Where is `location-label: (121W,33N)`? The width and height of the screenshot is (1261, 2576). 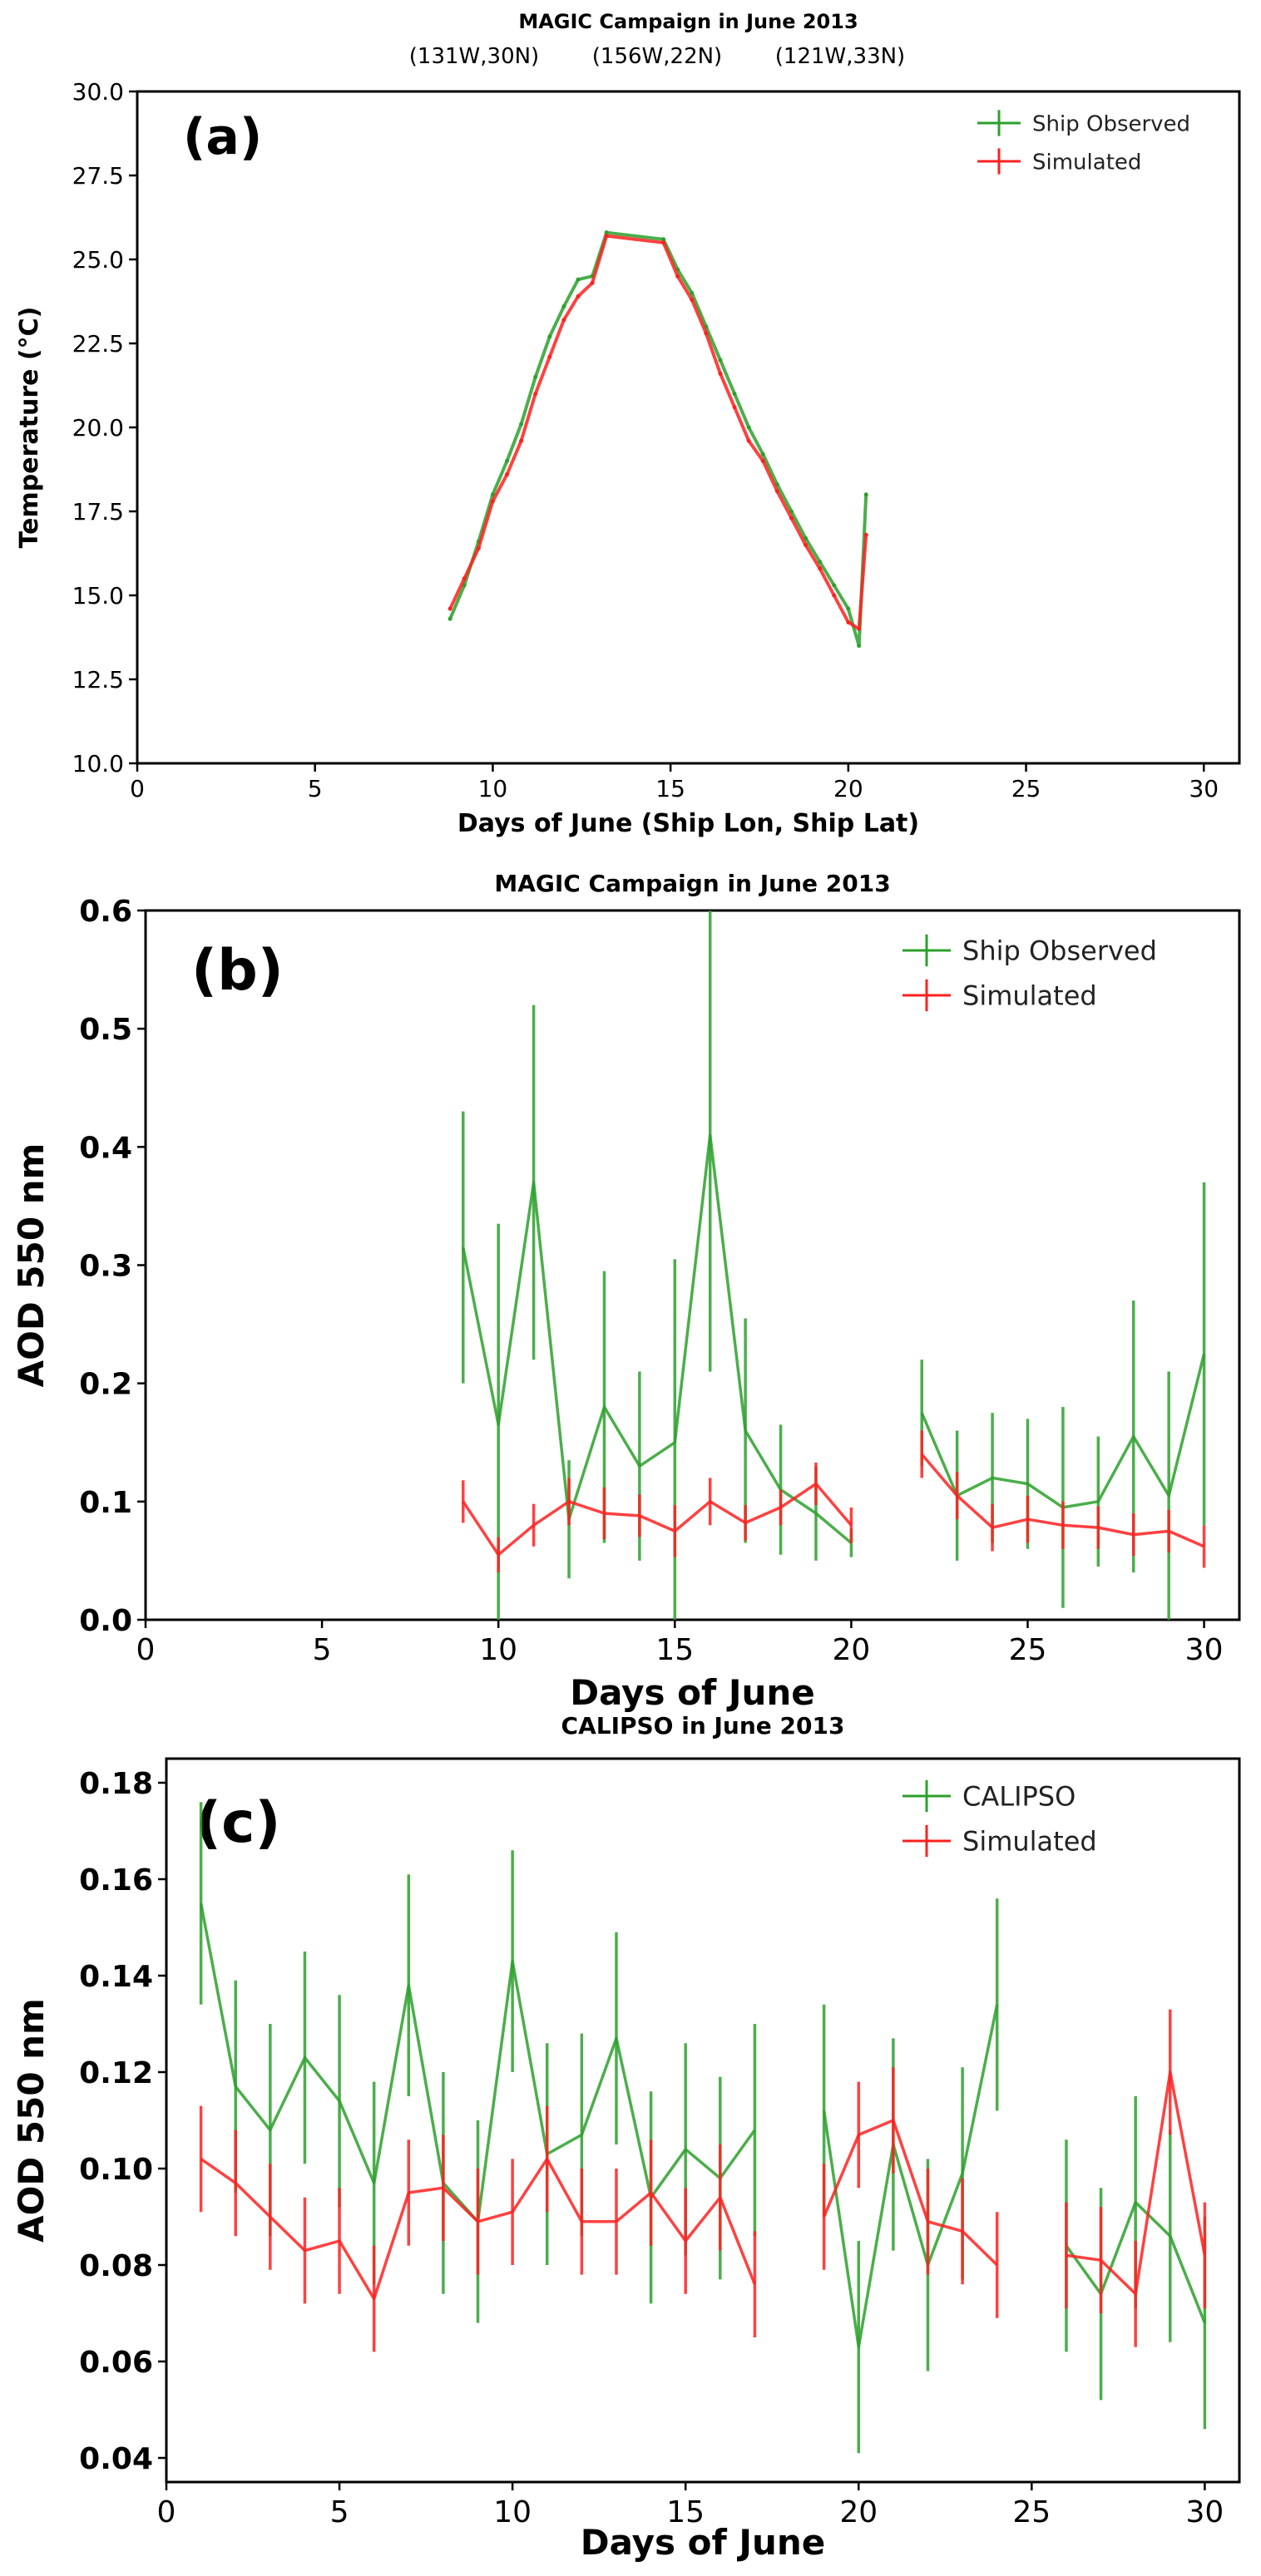
location-label: (121W,33N) is located at coordinates (840, 56).